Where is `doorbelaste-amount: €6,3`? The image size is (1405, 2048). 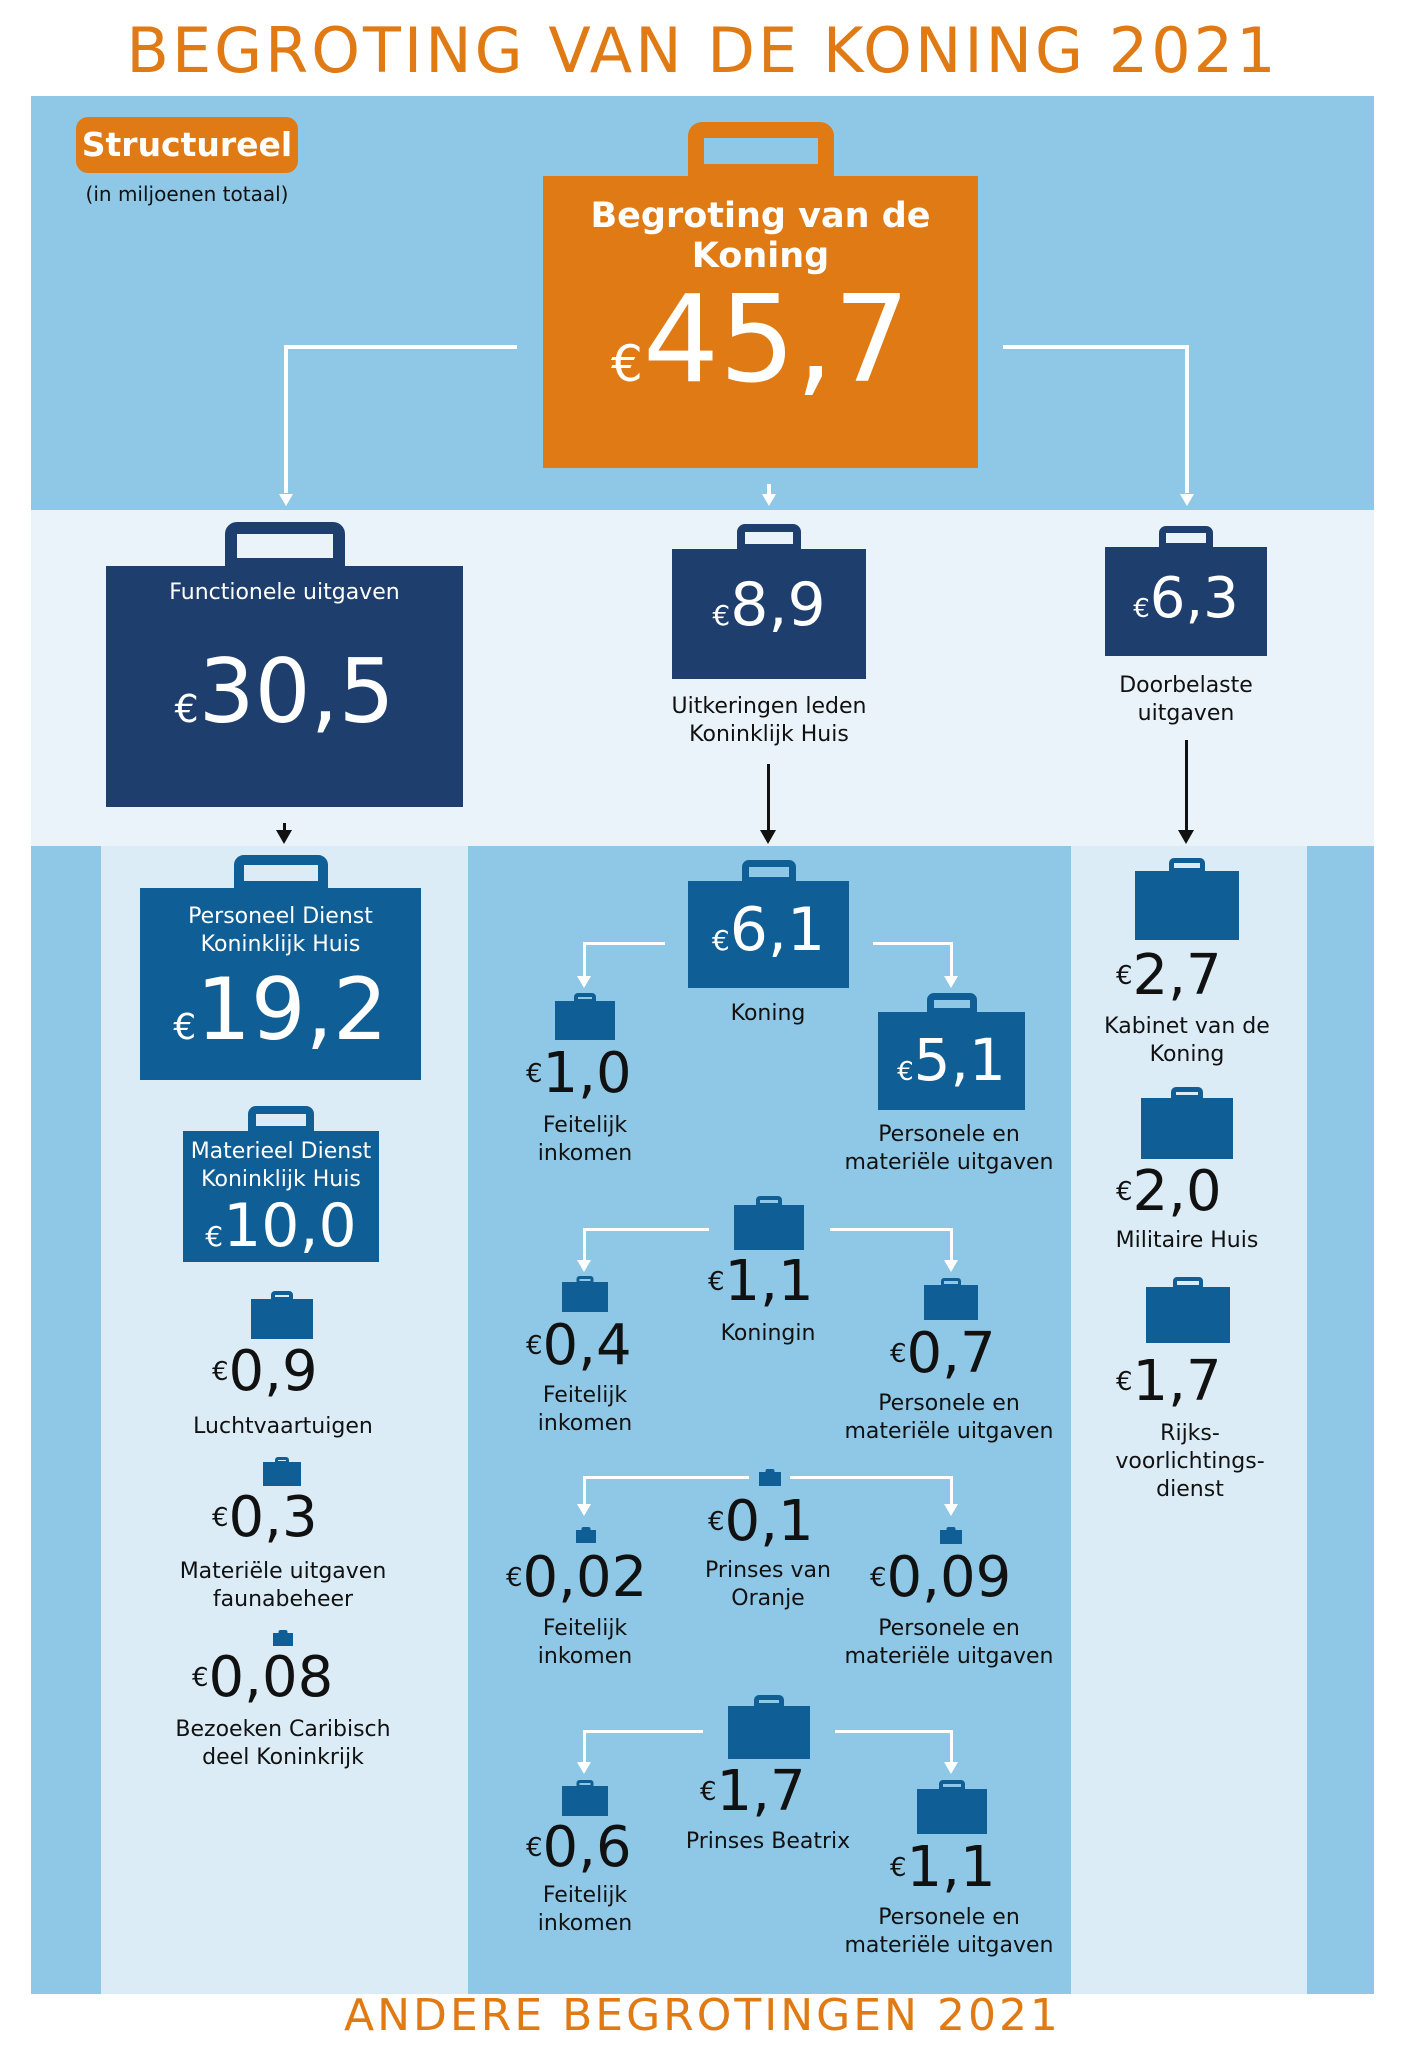 doorbelaste-amount: €6,3 is located at coordinates (1186, 598).